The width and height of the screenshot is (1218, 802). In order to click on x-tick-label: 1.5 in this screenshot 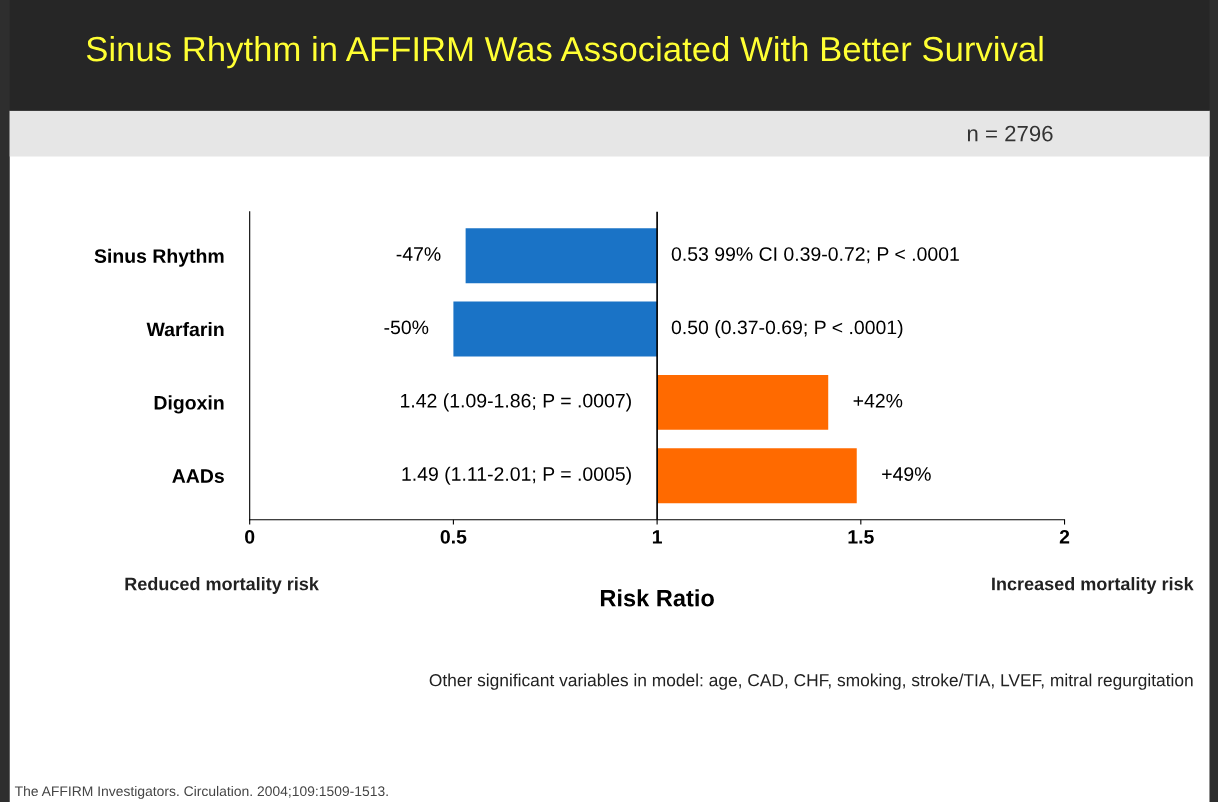, I will do `click(861, 537)`.